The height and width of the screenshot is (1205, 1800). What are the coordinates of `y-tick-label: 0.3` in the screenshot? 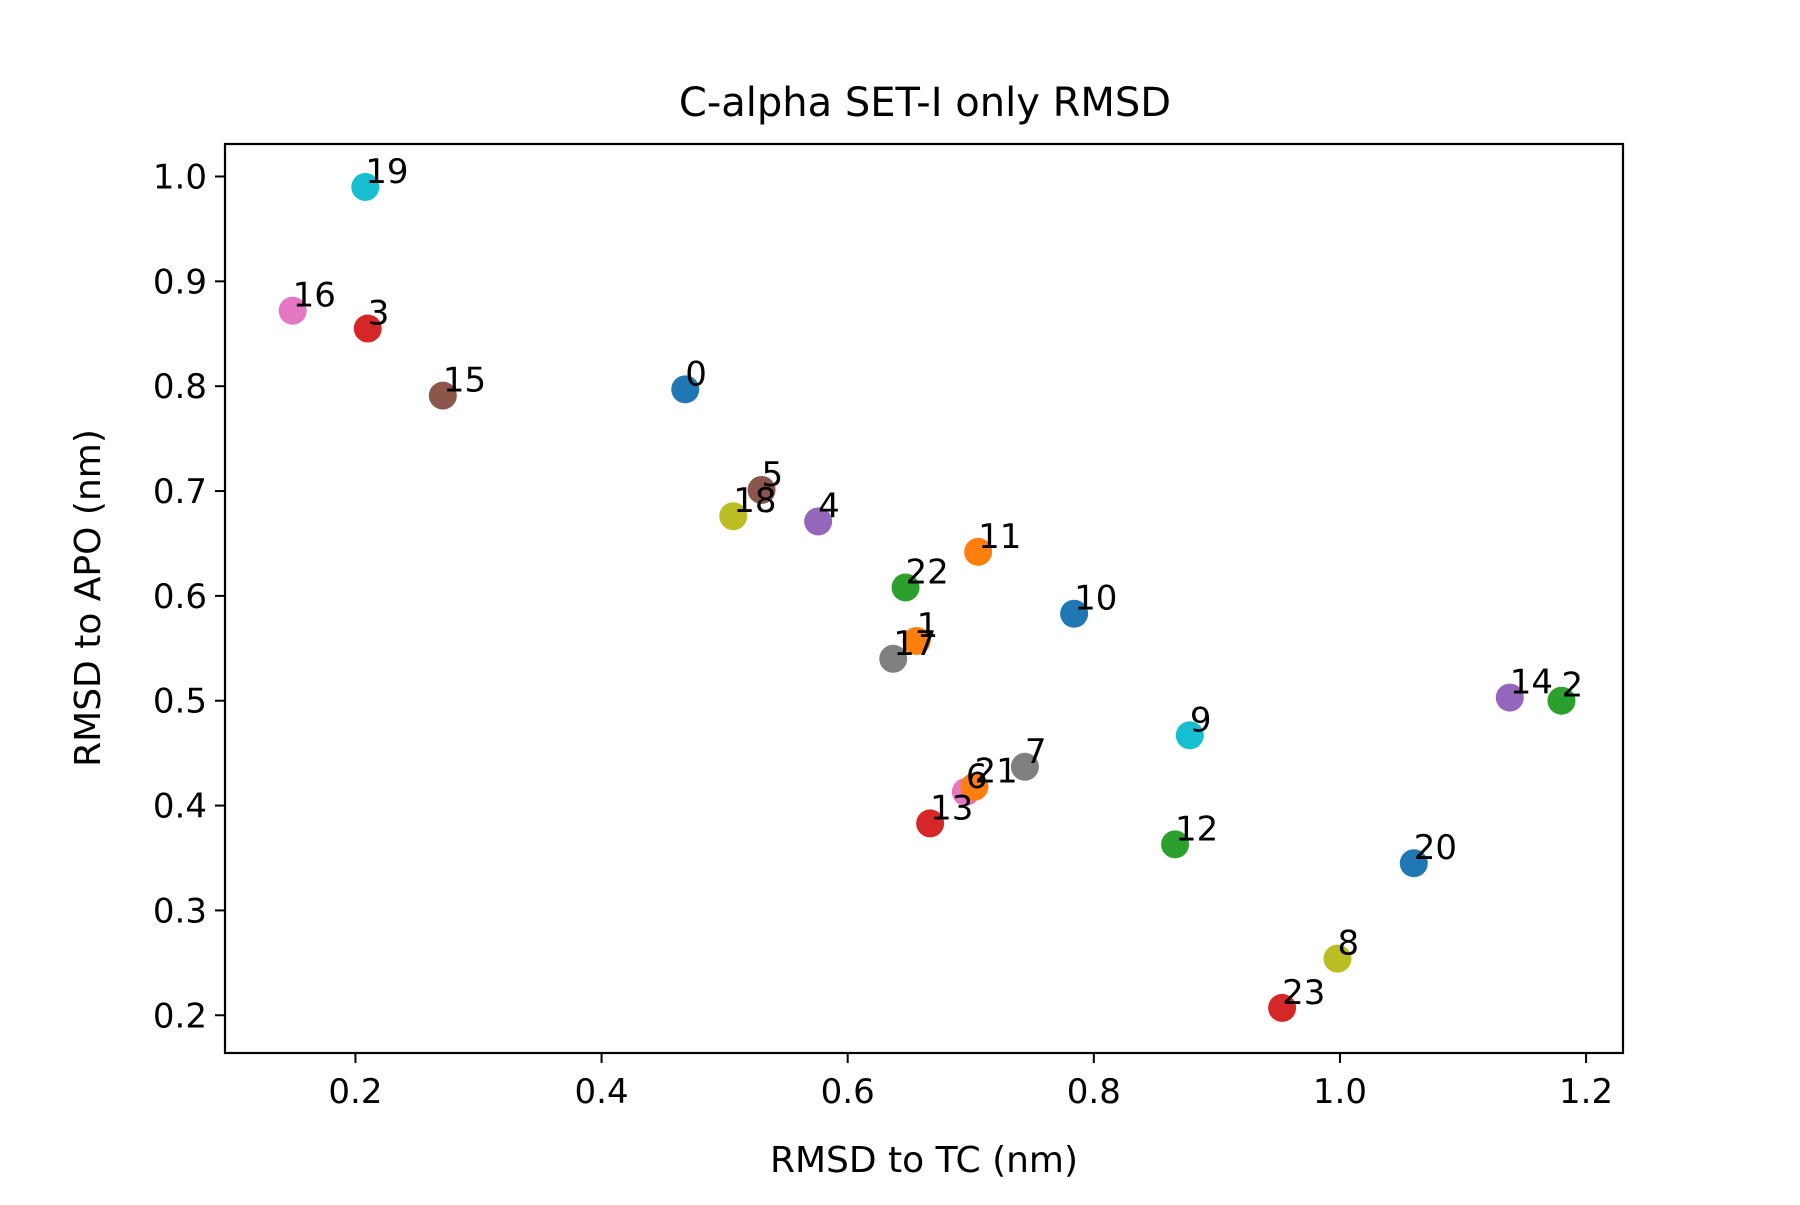 It's located at (180, 911).